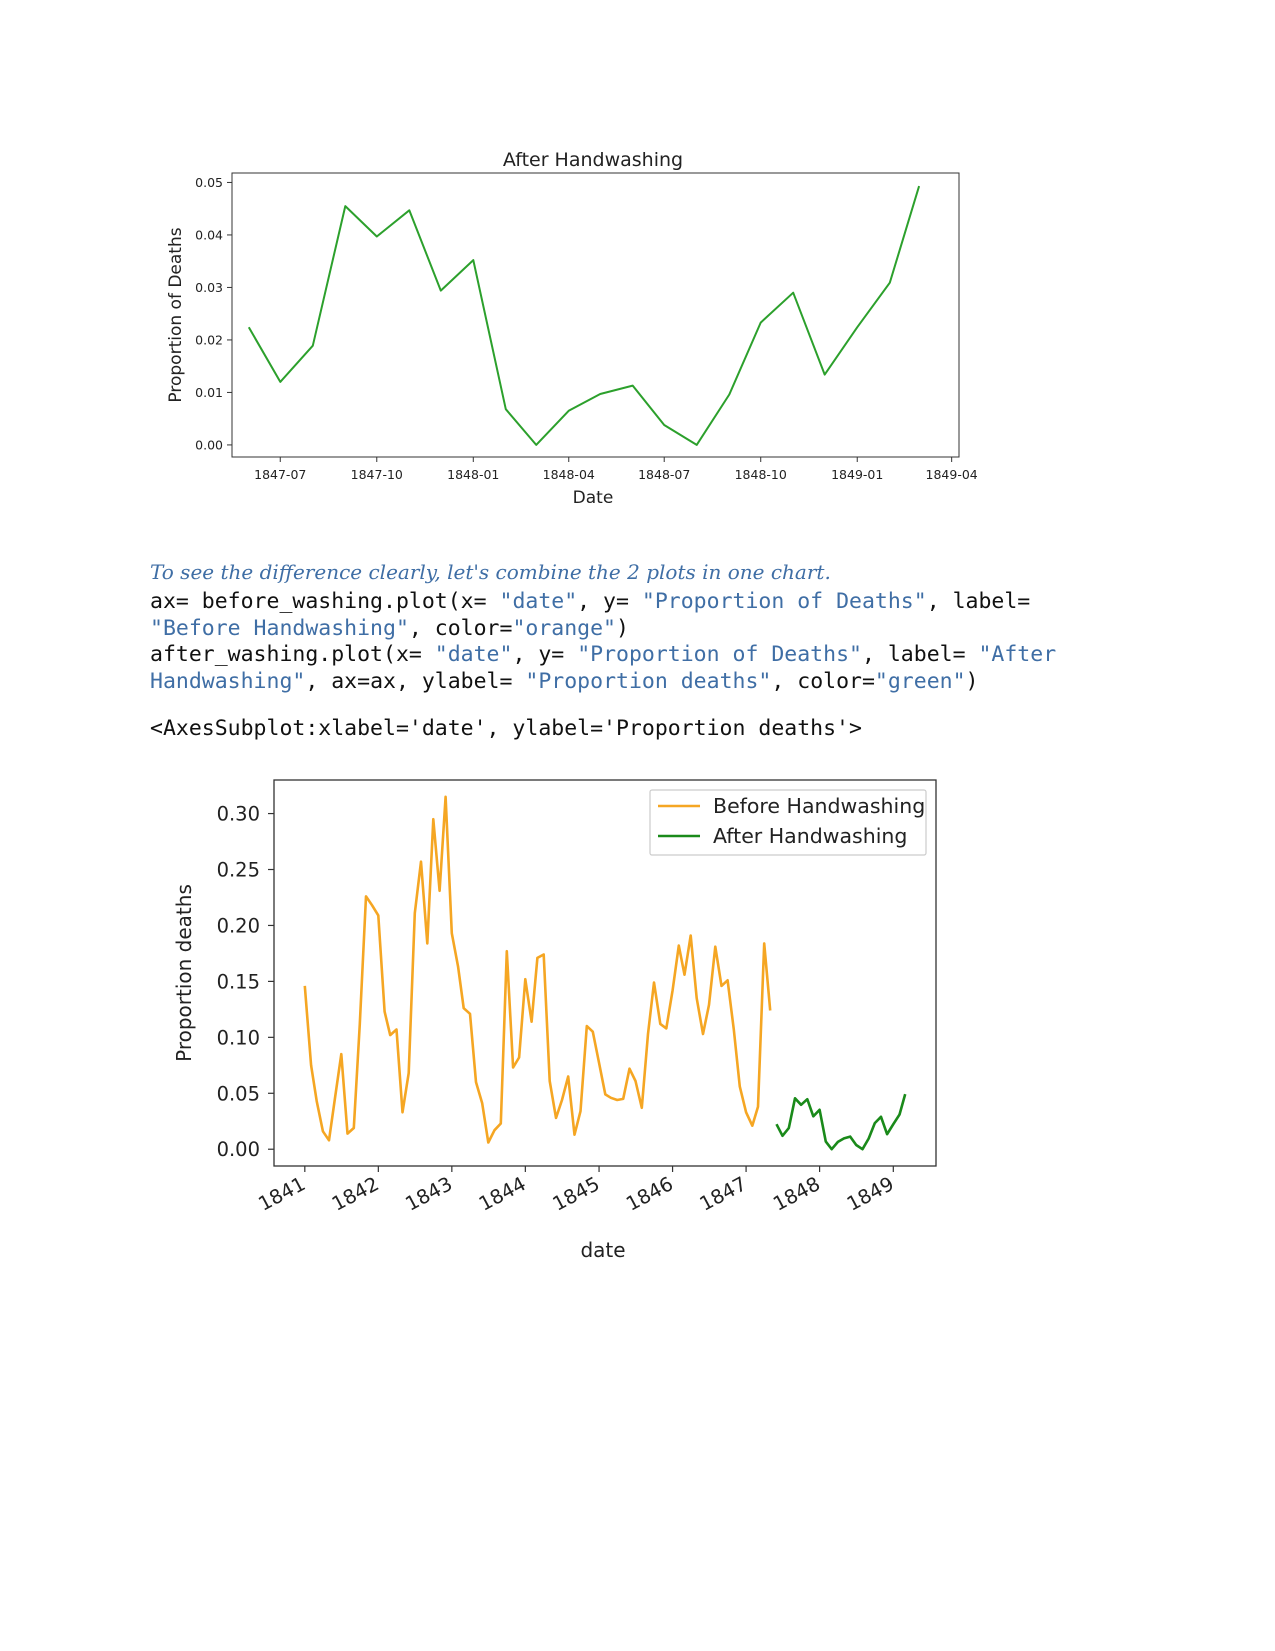 This screenshot has height=1651, width=1275. I want to click on chart2-y-ticks: 0.00 0.05 0.10 0.15 0.20 0.25 0.30, so click(245, 982).